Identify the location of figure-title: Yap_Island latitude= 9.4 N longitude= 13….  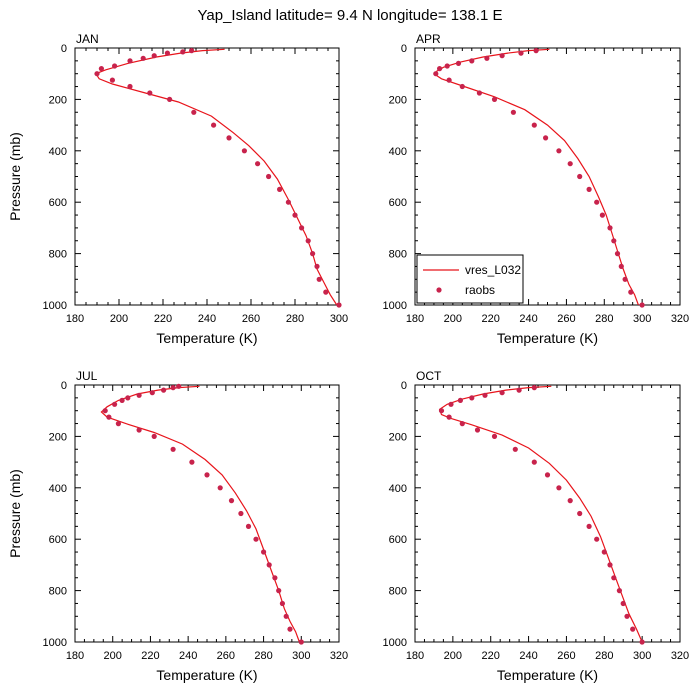
(350, 15).